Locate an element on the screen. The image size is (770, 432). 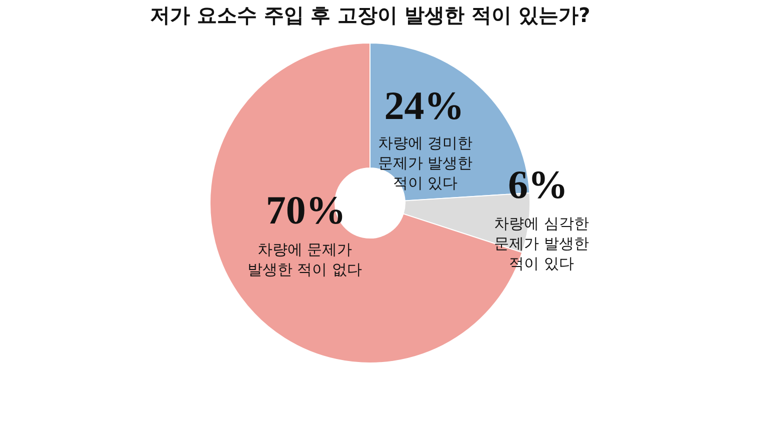
chart-title: 저가 요소수 주입 후 고장이 발생한 적이 있는가? is located at coordinates (370, 15).